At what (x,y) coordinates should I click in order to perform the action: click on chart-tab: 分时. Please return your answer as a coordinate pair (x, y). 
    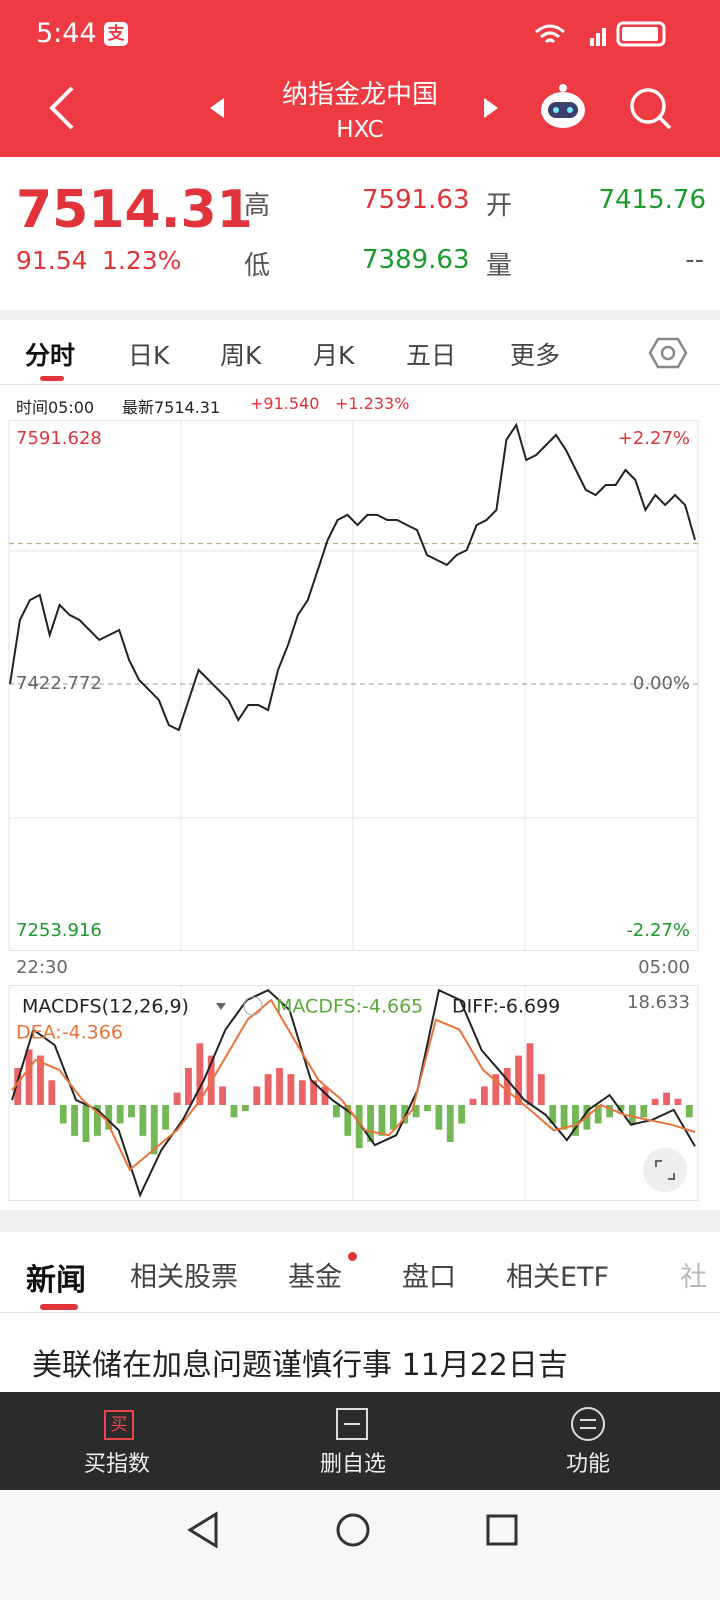
    Looking at the image, I should click on (50, 355).